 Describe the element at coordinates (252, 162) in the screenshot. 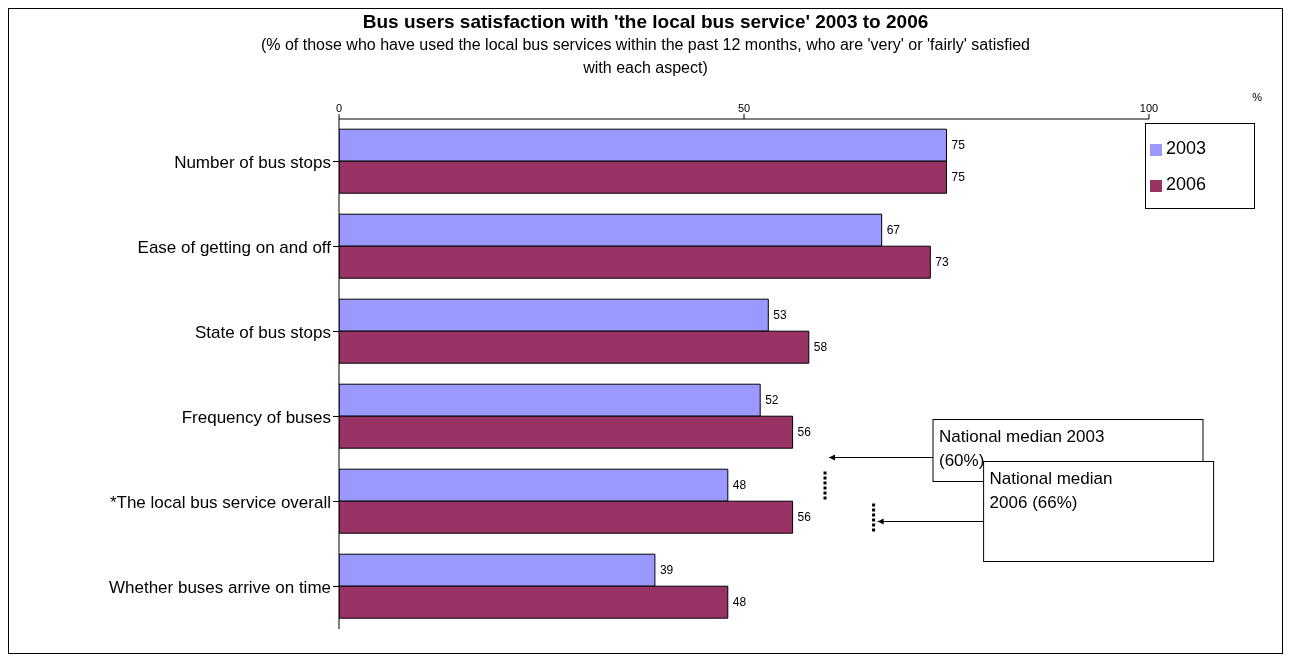

I see `y-tick-label: Number of bus stops` at that location.